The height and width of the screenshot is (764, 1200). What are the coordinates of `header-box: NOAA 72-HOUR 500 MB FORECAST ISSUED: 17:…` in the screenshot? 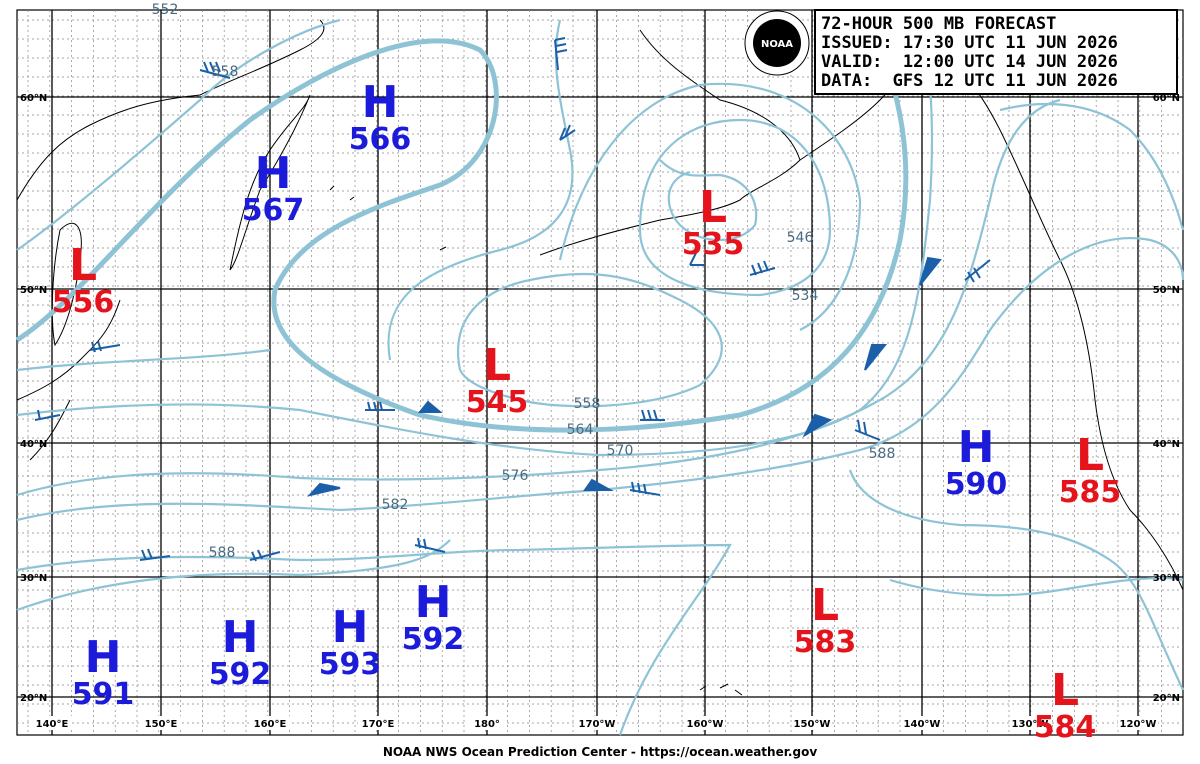 It's located at (961, 52).